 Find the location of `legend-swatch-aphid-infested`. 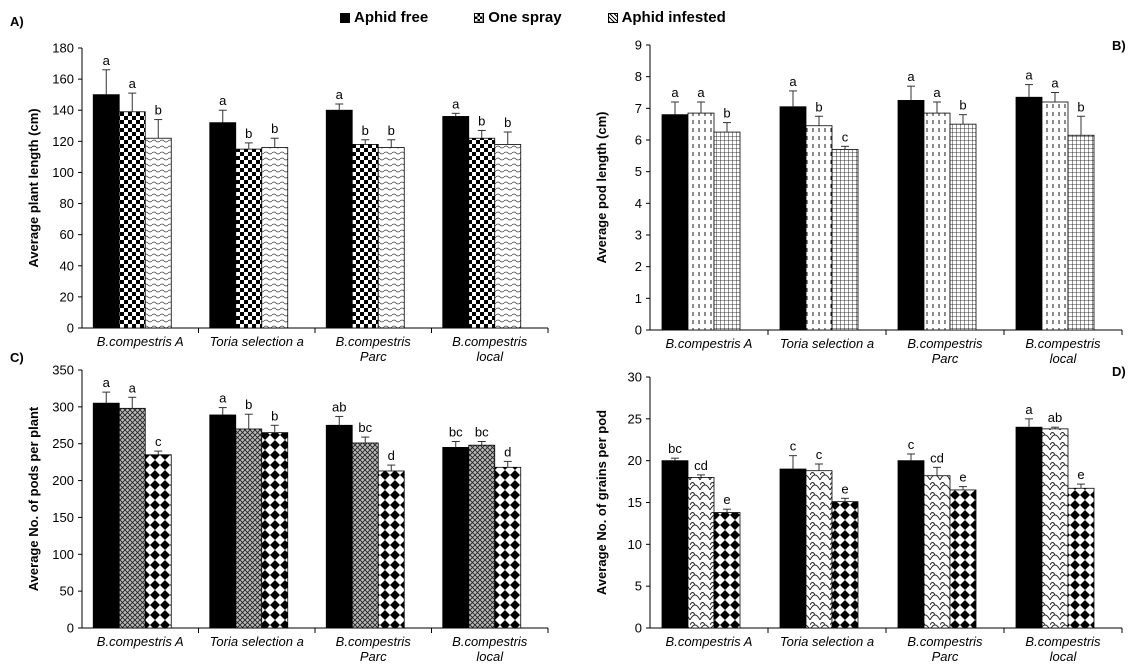

legend-swatch-aphid-infested is located at coordinates (612, 17).